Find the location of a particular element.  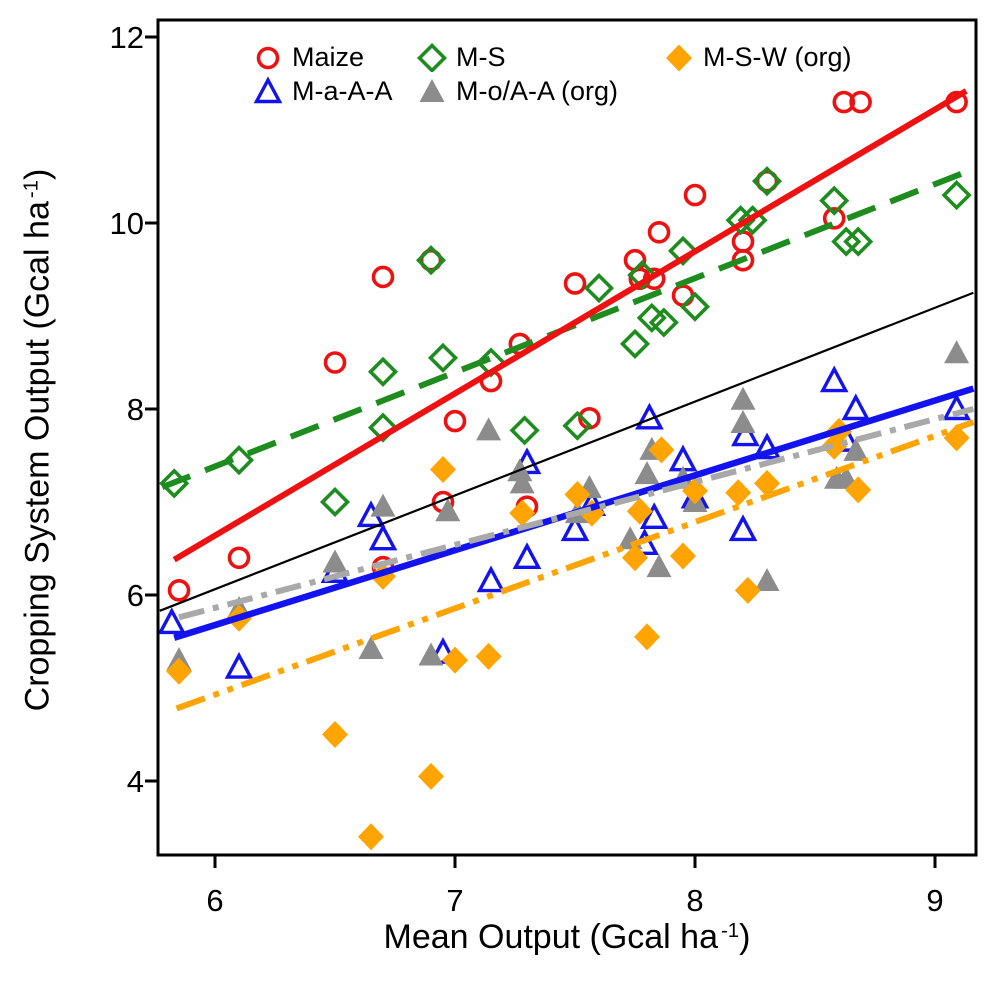

maize-legend-marker-icon is located at coordinates (268, 57).